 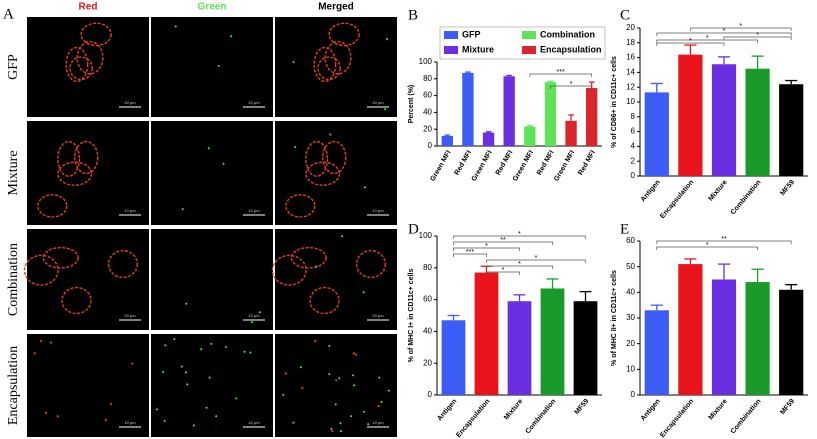 What do you see at coordinates (440, 165) in the screenshot?
I see `x-tick-label: Green MFI` at bounding box center [440, 165].